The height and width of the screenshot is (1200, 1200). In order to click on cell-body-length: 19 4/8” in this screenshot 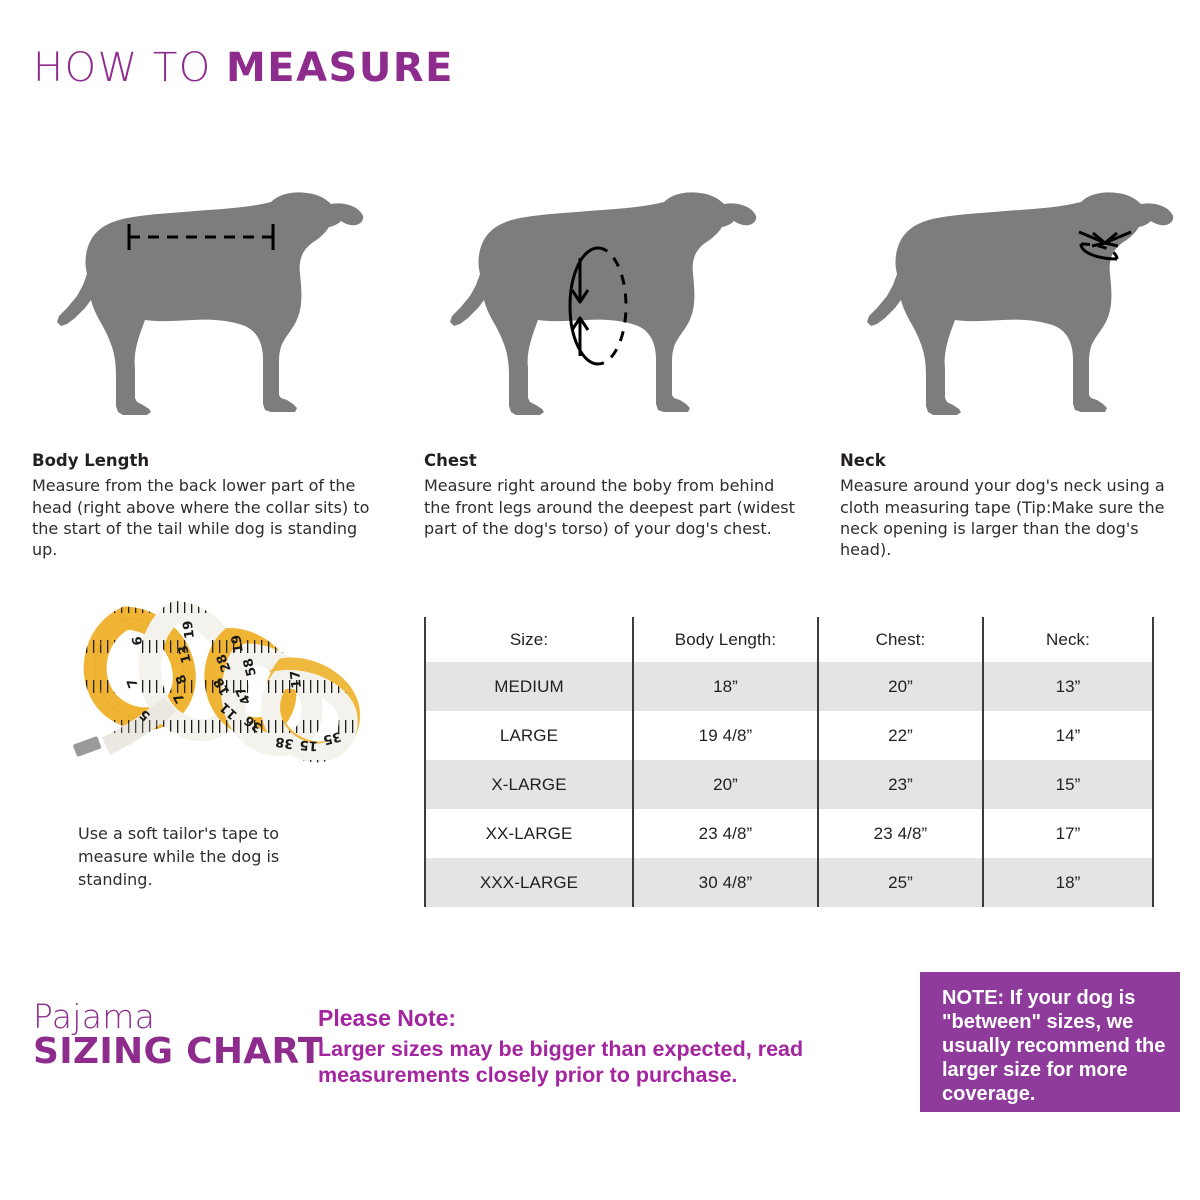, I will do `click(725, 735)`.